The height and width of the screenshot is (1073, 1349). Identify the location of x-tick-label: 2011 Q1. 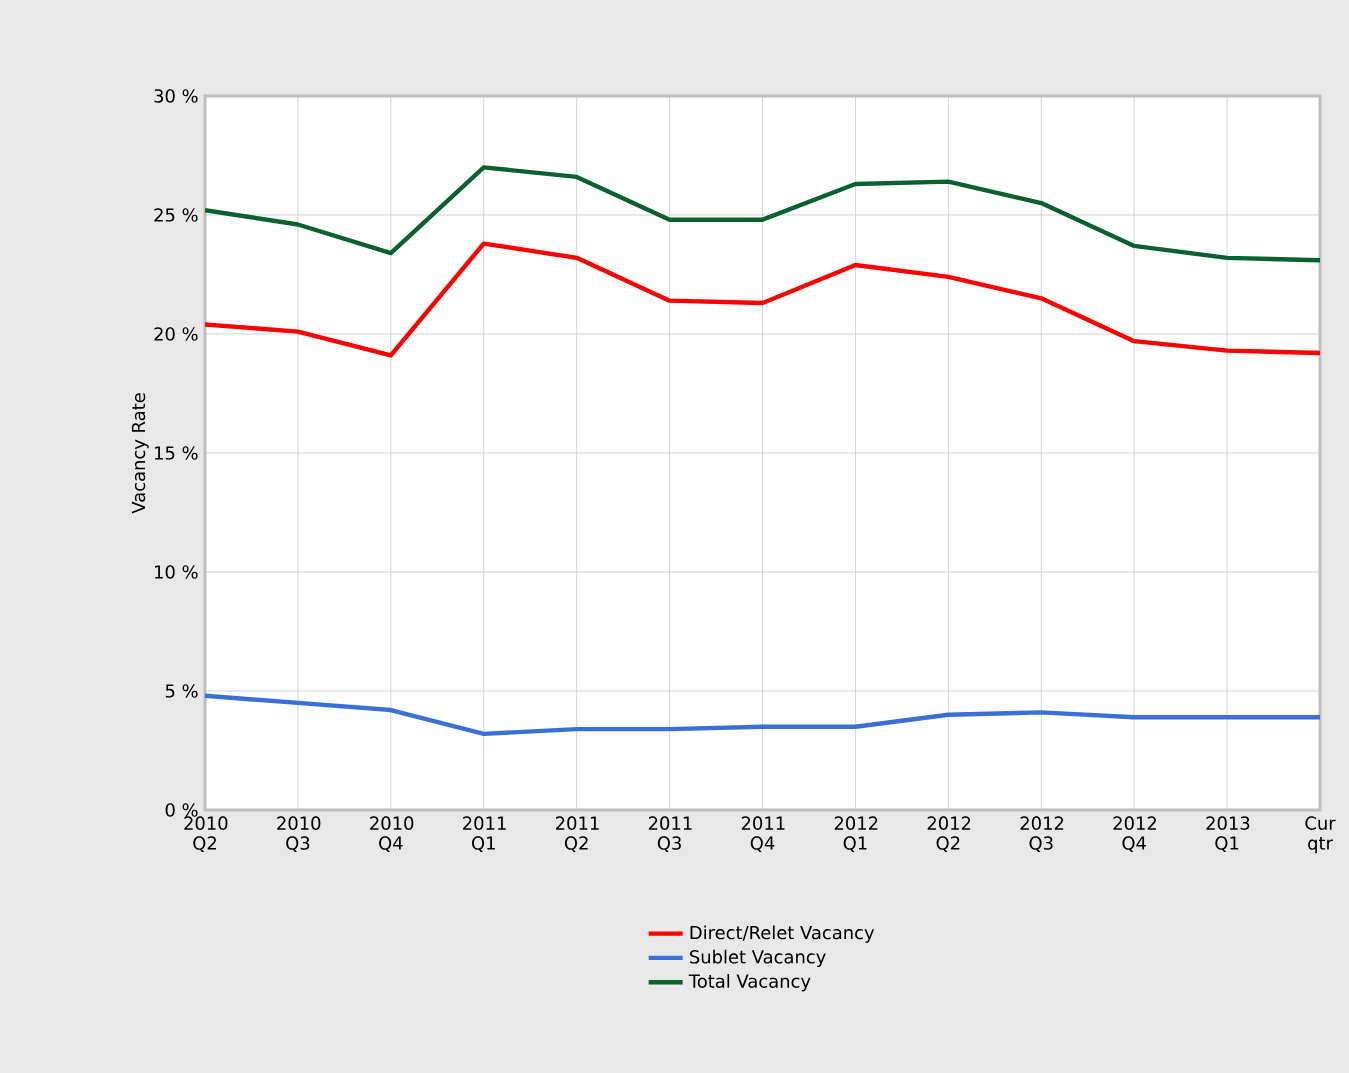
(484, 834).